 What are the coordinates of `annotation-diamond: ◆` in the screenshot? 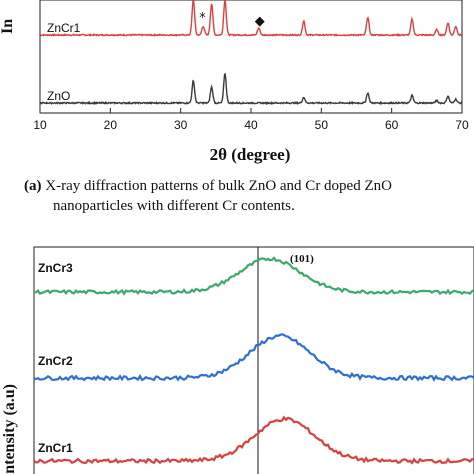 It's located at (260, 21).